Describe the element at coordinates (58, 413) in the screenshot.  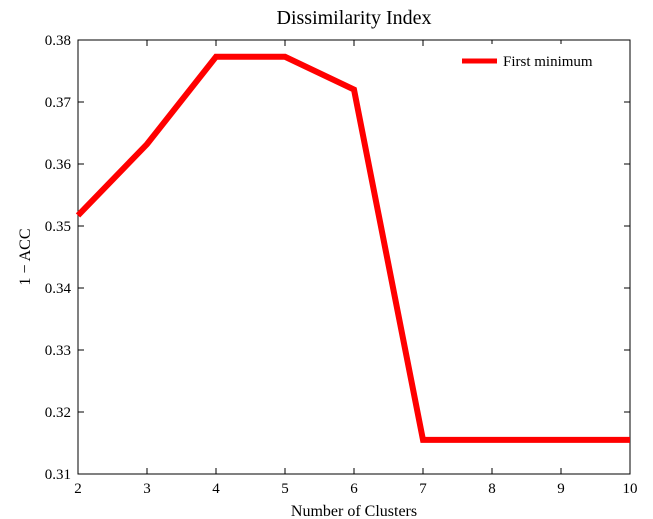
I see `y-tick-label: 0.32` at that location.